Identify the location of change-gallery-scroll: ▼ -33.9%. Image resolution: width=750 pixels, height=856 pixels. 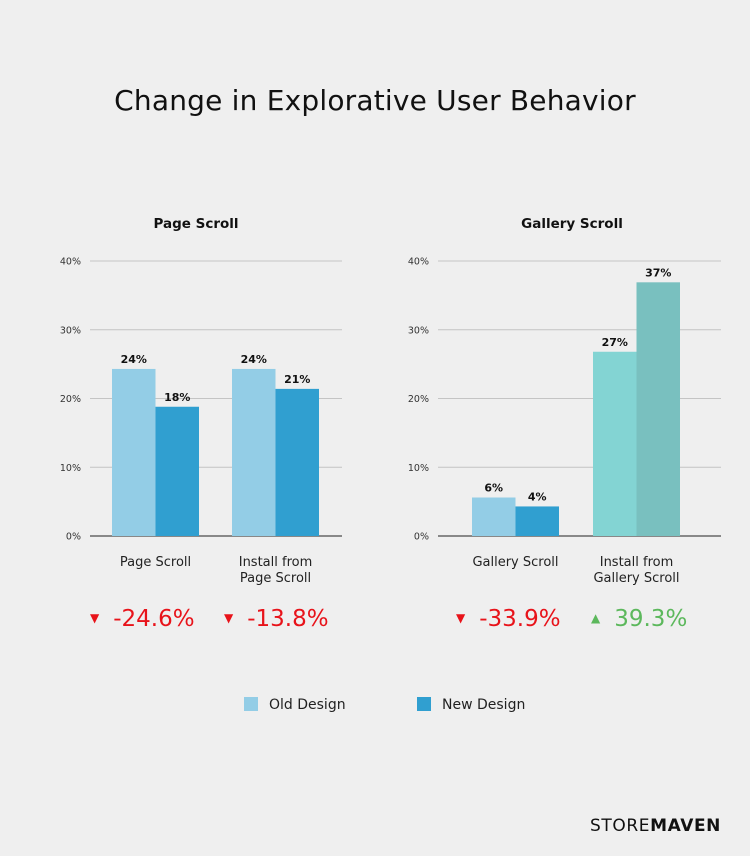
(508, 619).